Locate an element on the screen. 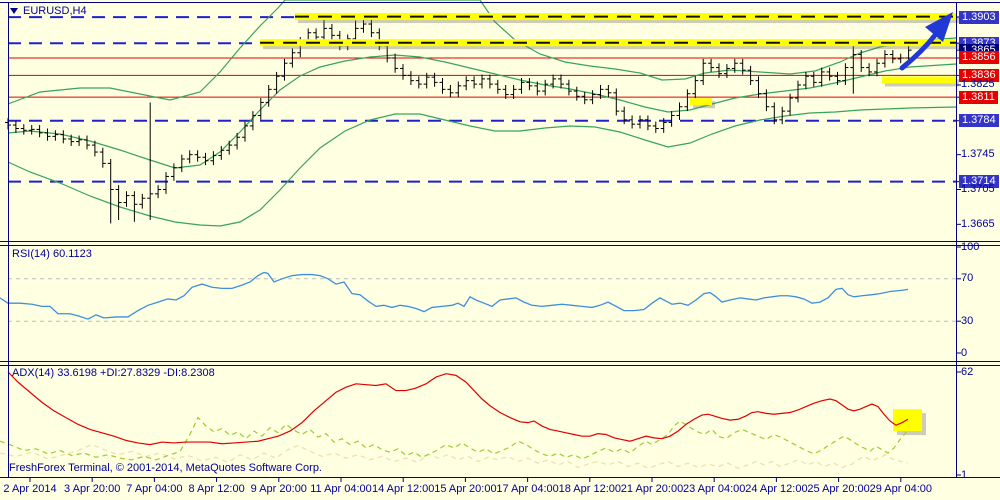 The image size is (1000, 500). price-scale-label: 1.3665 is located at coordinates (978, 223).